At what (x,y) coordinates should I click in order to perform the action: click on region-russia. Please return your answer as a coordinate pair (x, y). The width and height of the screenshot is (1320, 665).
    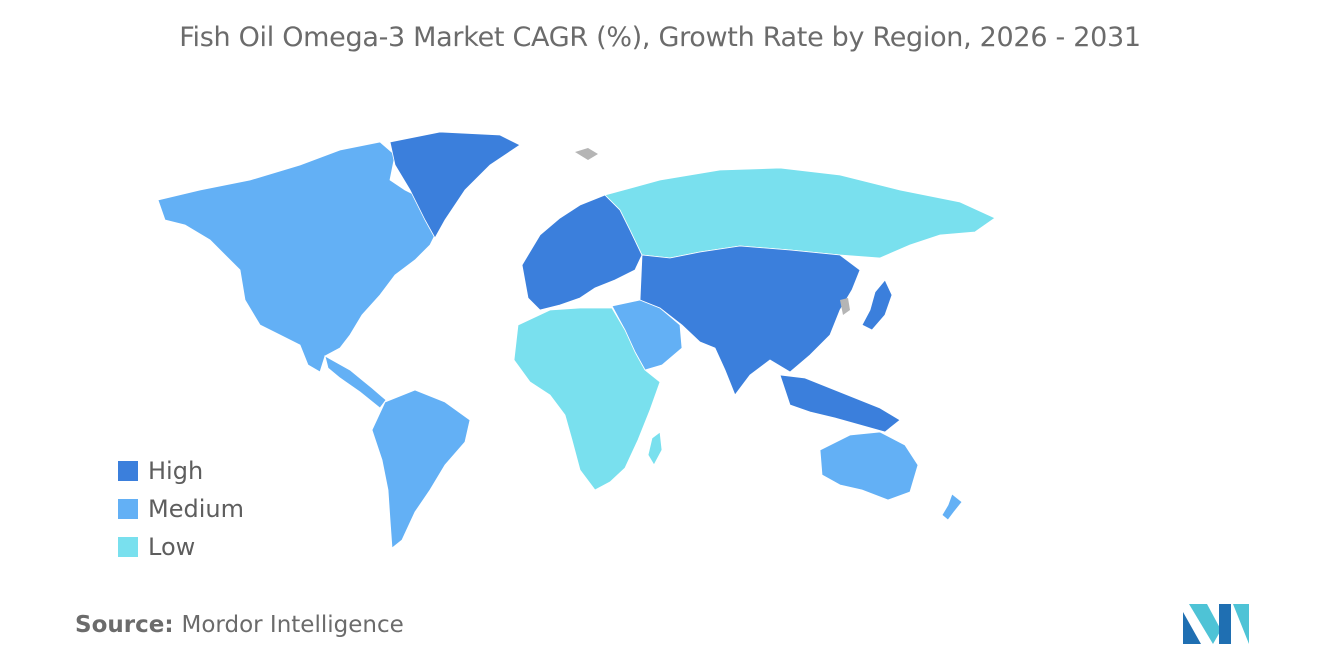
    Looking at the image, I should click on (800, 213).